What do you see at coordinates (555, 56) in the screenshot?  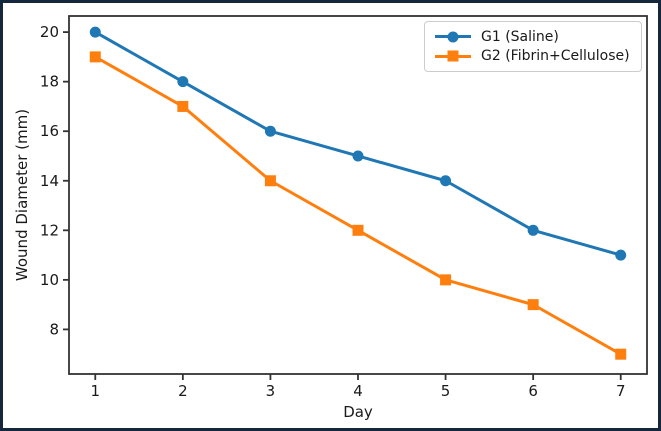 I see `legend-label-g2: G2 (Fibrin+Cellulose)` at bounding box center [555, 56].